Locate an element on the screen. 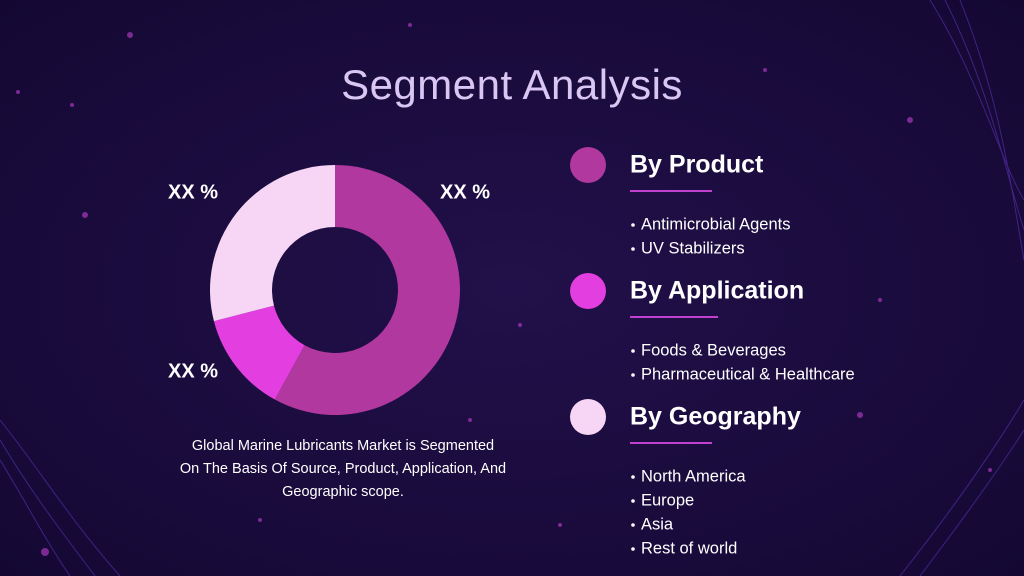 The width and height of the screenshot is (1024, 576). segment-item: Foods & Beverages is located at coordinates (713, 350).